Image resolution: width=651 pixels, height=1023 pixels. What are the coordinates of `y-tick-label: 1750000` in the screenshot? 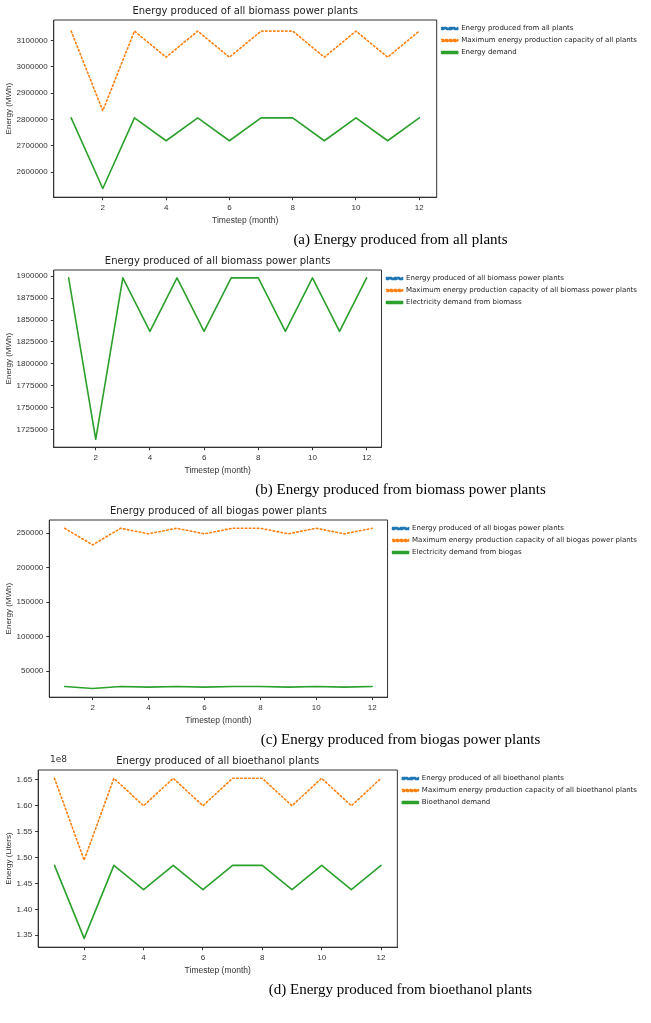 It's located at (32, 407).